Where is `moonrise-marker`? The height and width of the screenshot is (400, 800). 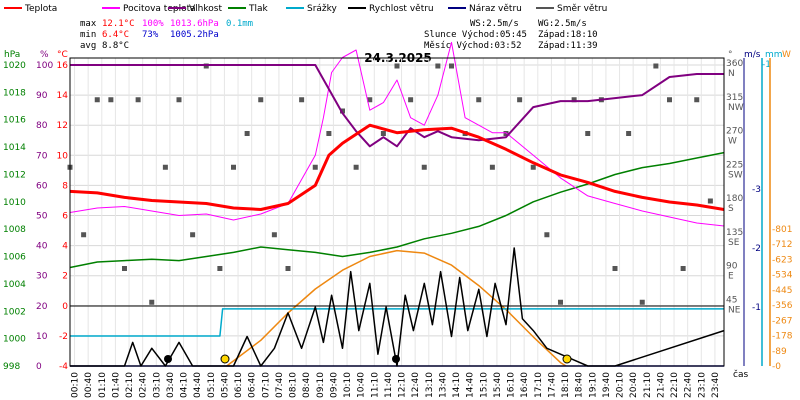
moonrise-marker is located at coordinates (168, 359).